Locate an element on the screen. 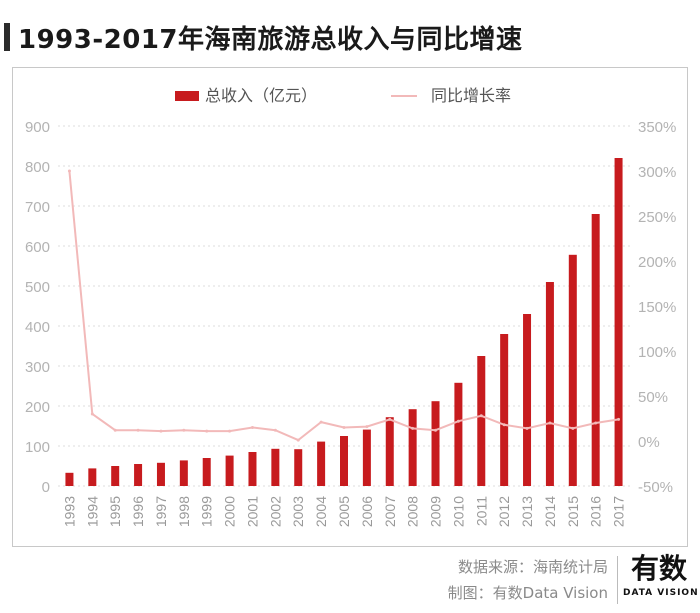  y-right-tick-label: 150% is located at coordinates (657, 307).